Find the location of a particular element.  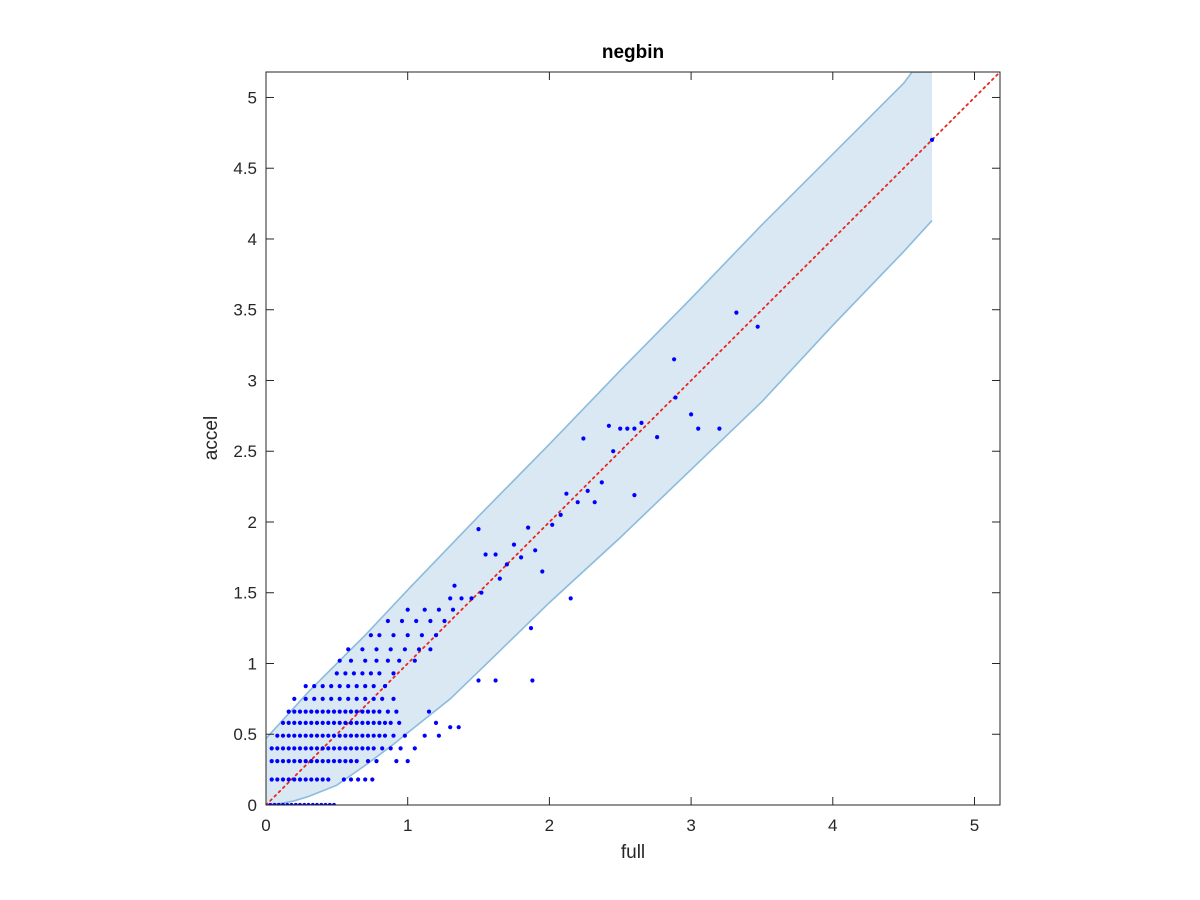

y-tick-label: 0 is located at coordinates (252, 805).